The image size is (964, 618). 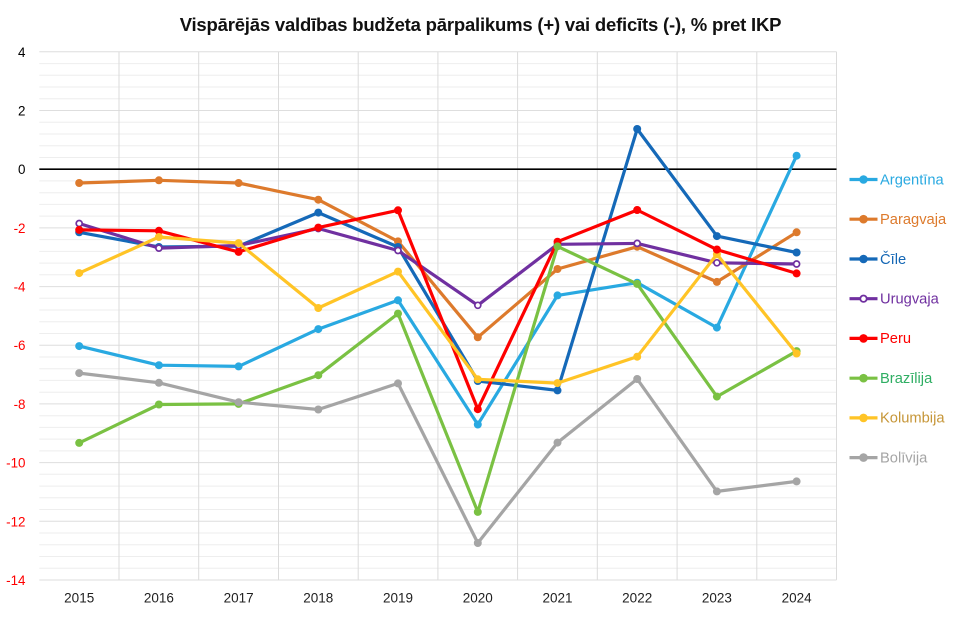 What do you see at coordinates (893, 259) in the screenshot?
I see `svg-text: Čīle` at bounding box center [893, 259].